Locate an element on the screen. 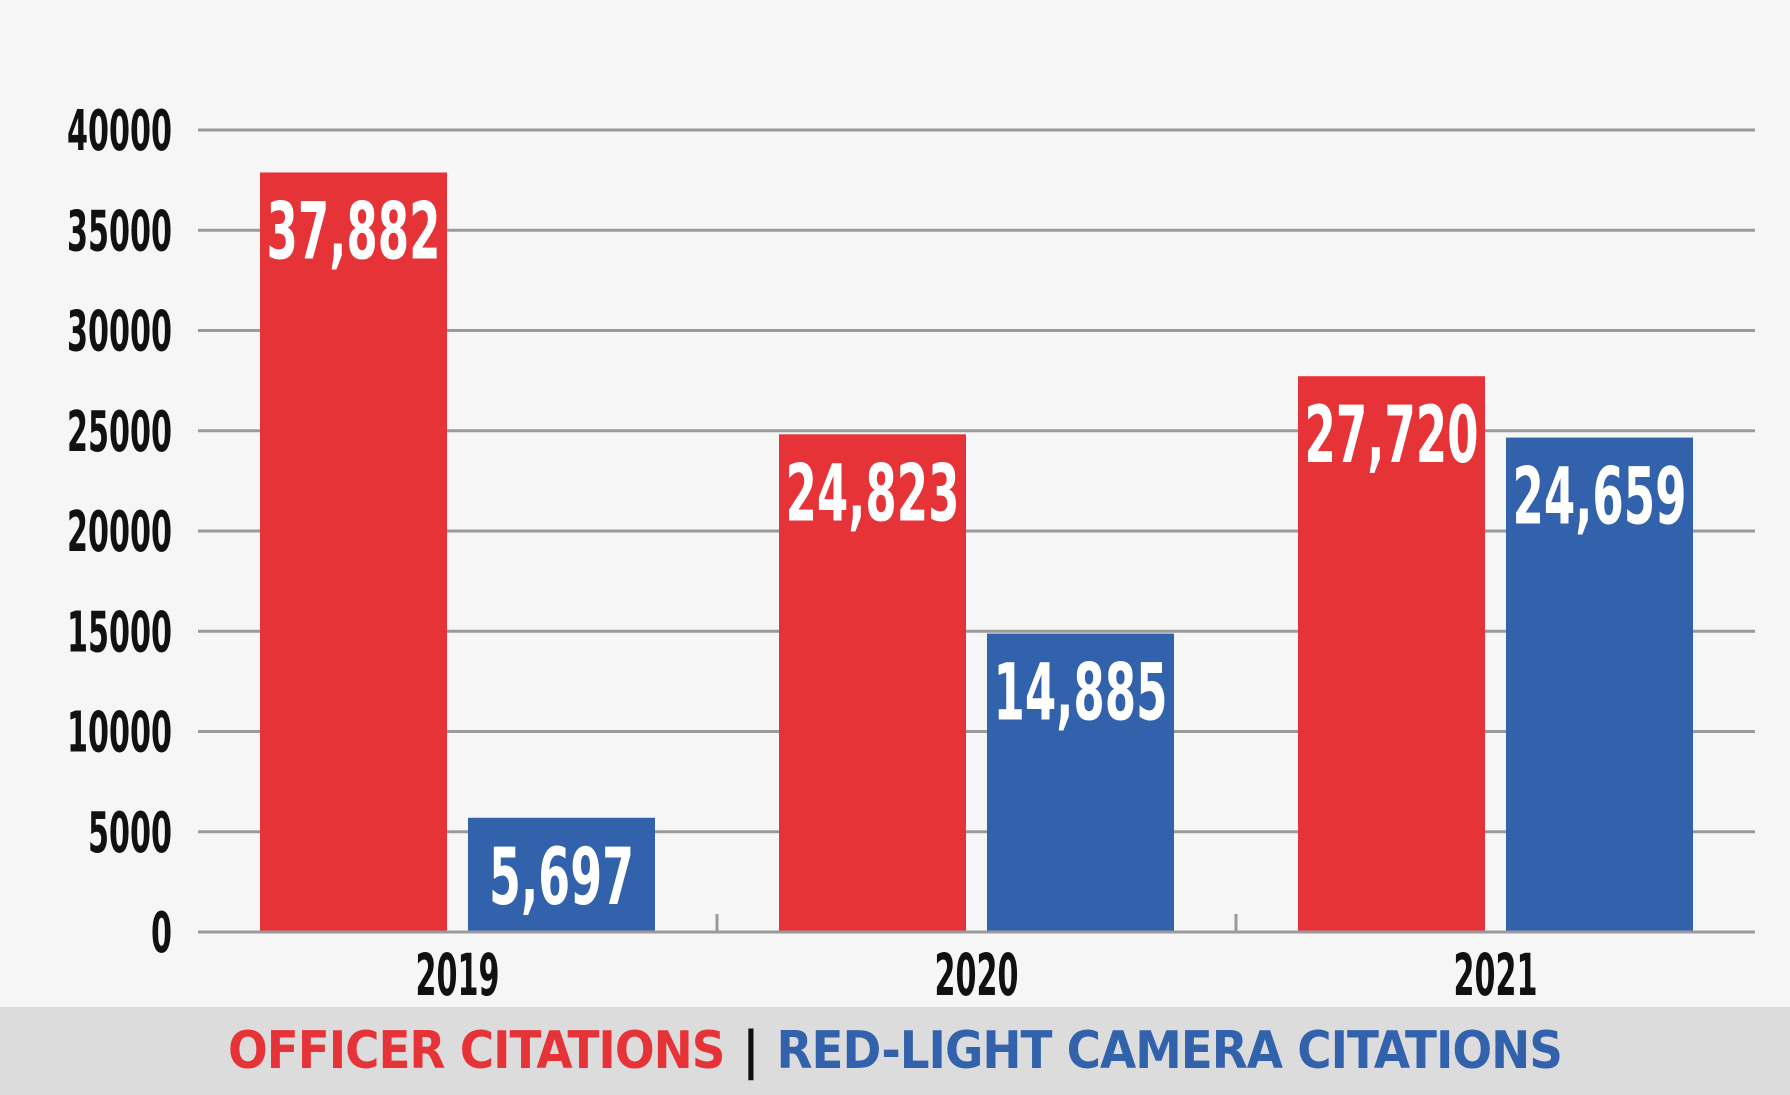  y-tick-label: 5000 is located at coordinates (130, 833).